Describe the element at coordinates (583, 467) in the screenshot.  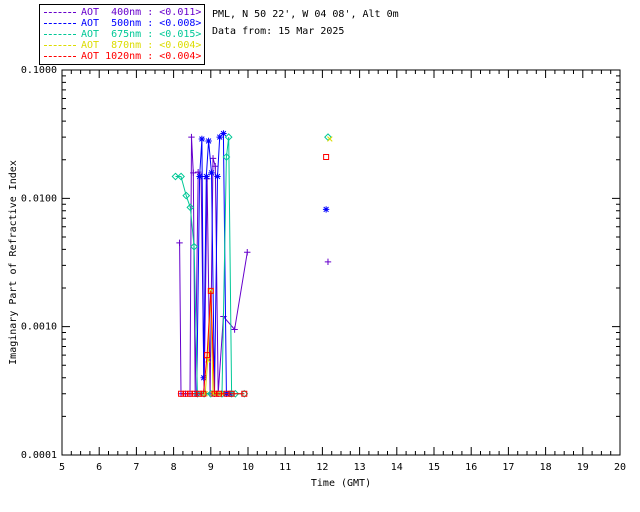
I see `svg-text: 19` at that location.